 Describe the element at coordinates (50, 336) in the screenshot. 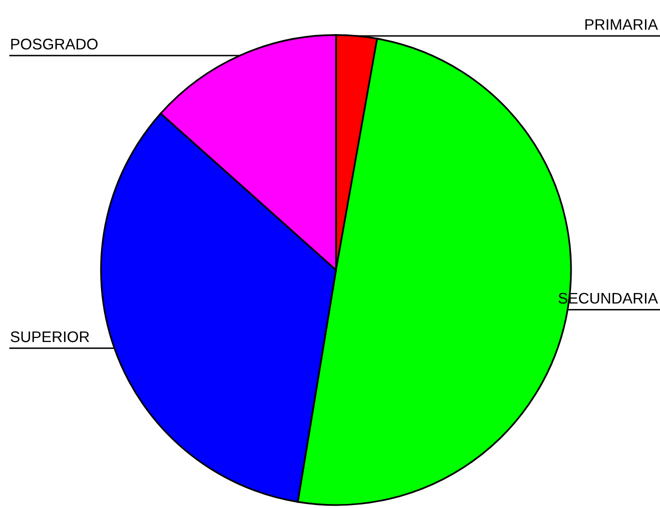

I see `slice-label: SUPERIOR` at that location.